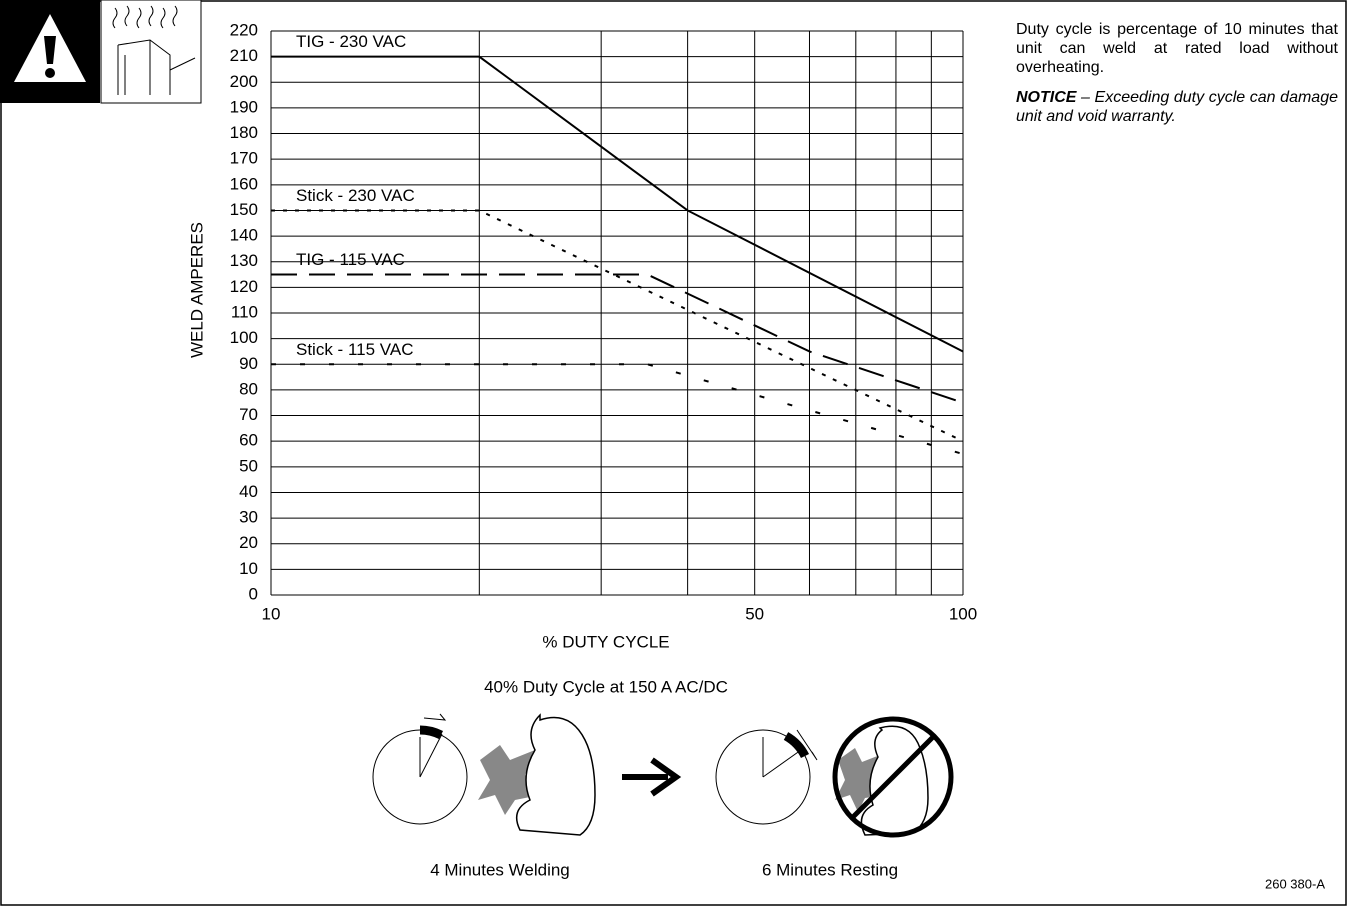 This screenshot has height=907, width=1348. What do you see at coordinates (244, 337) in the screenshot?
I see `y-tick-label: 100` at bounding box center [244, 337].